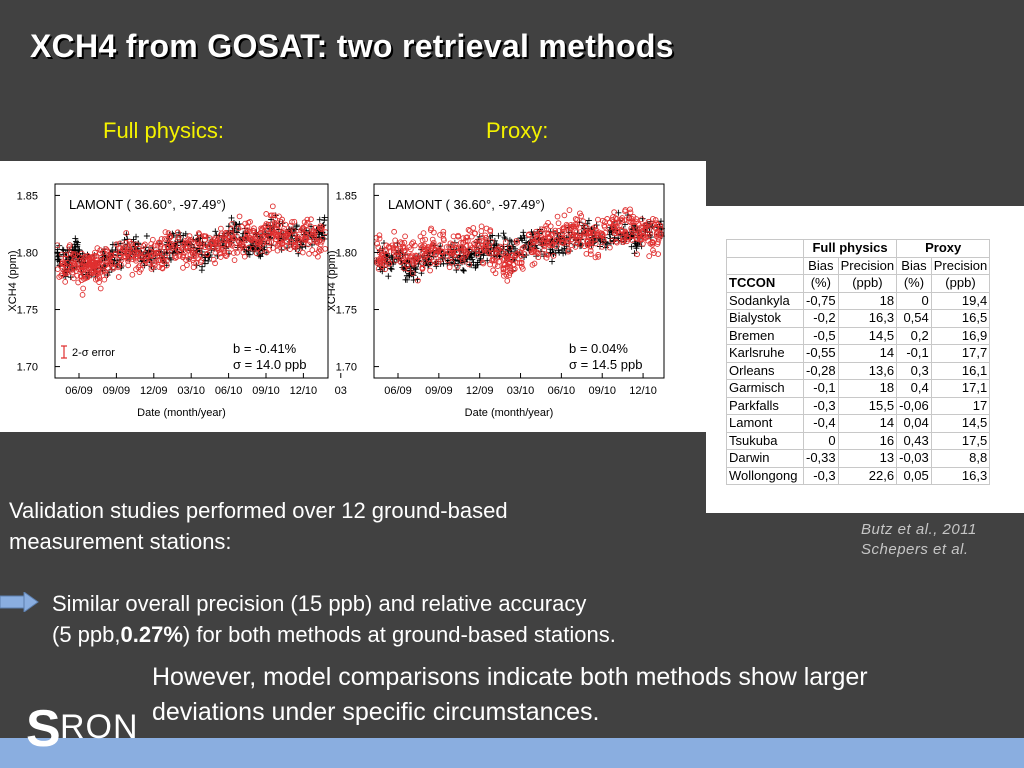  What do you see at coordinates (346, 253) in the screenshot?
I see `y-tick-label-proxy: 1.80` at bounding box center [346, 253].